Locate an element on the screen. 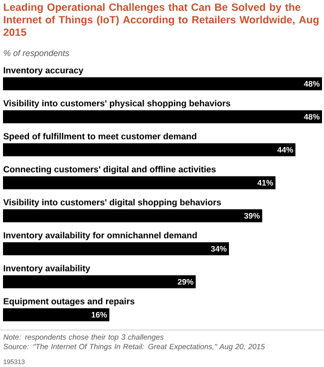 This screenshot has height=367, width=324. y-tick-label: Connecting customers' digital and offline activities is located at coordinates (110, 170).